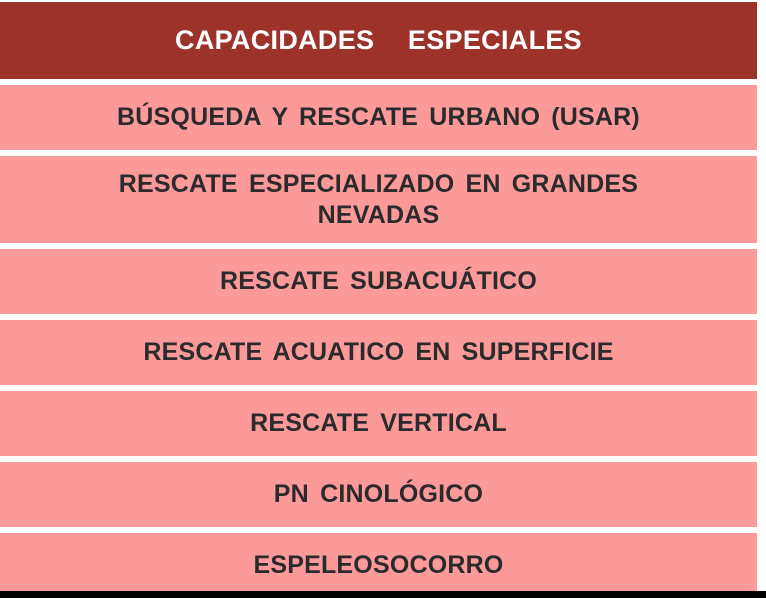 This screenshot has height=598, width=766. I want to click on capability-label-vertical: RESCATE VERTICAL, so click(378, 423).